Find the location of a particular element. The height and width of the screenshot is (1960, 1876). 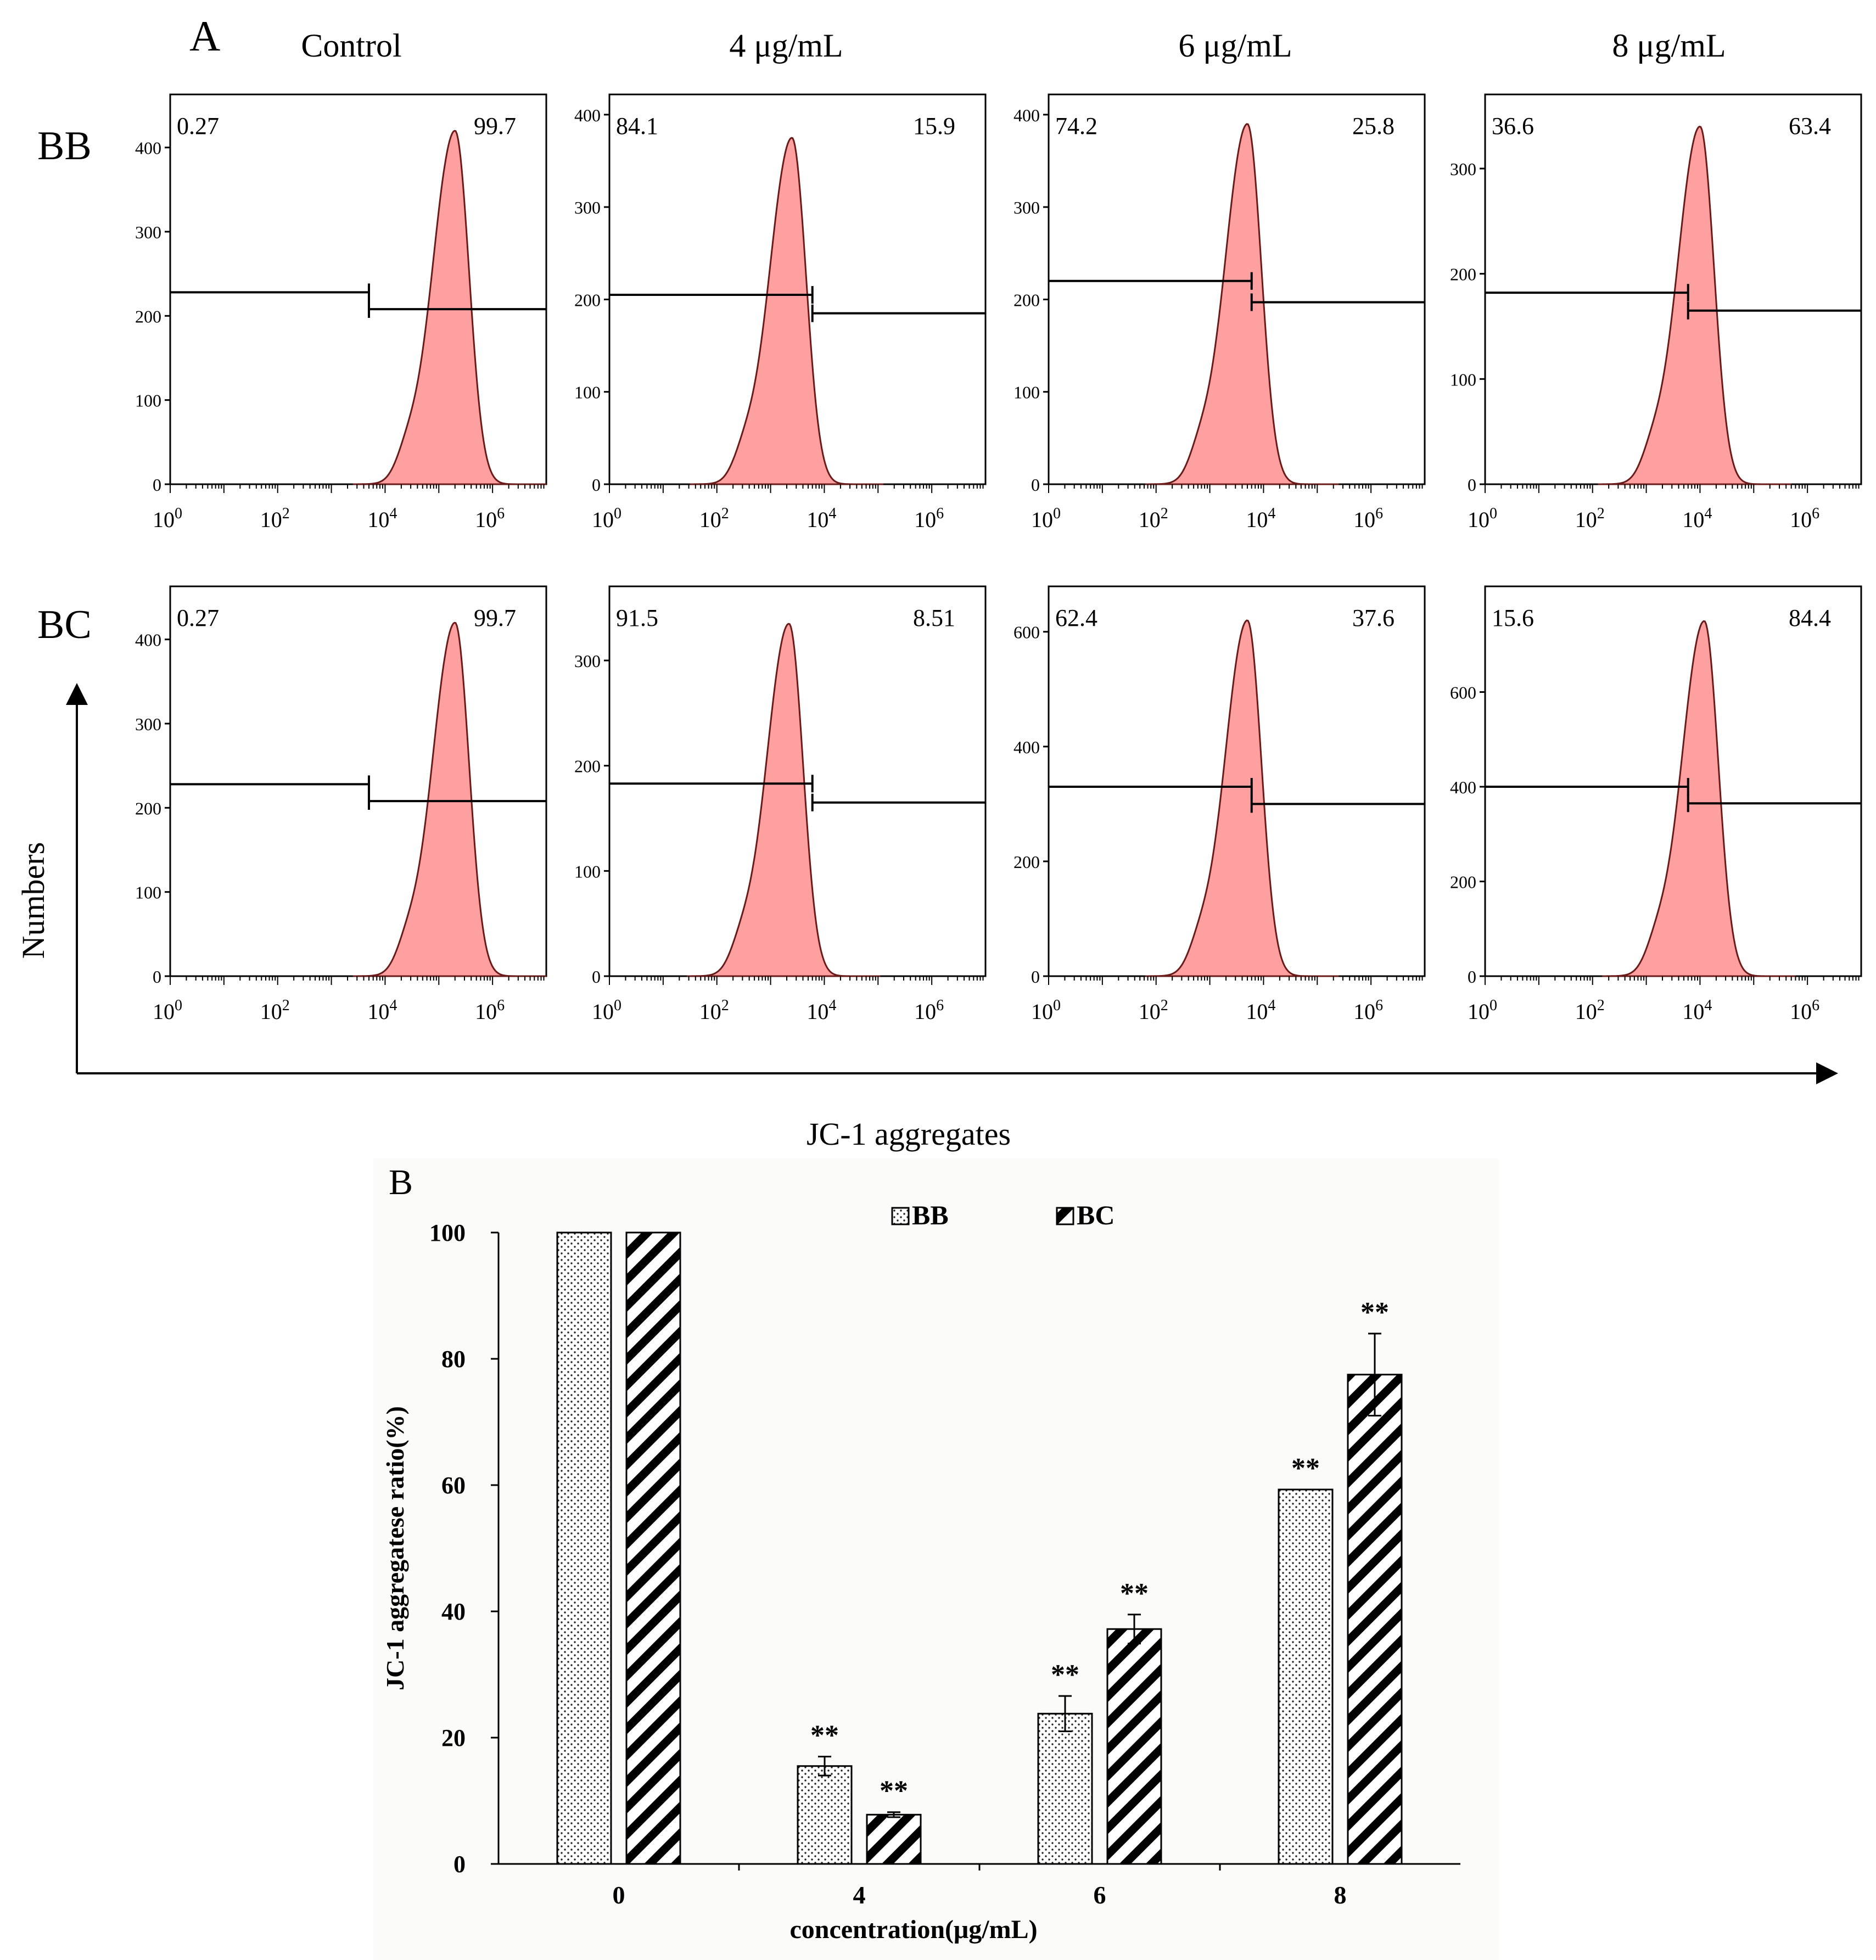

legend-label-bb: BB is located at coordinates (931, 1215).